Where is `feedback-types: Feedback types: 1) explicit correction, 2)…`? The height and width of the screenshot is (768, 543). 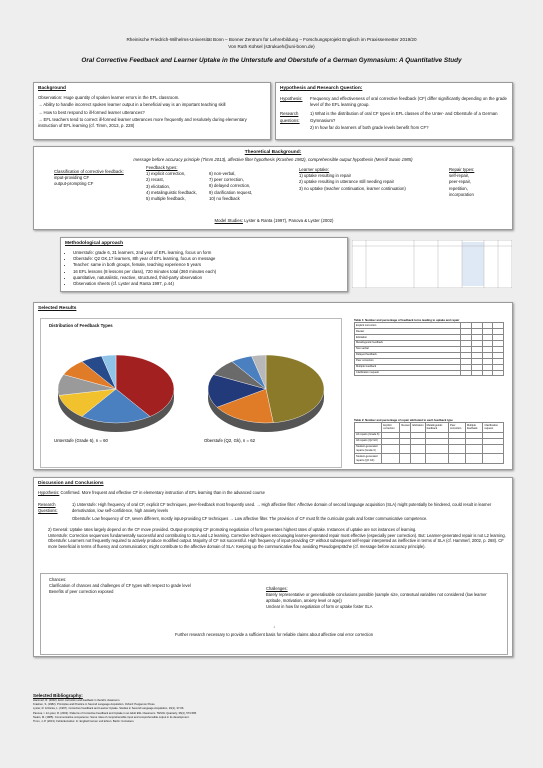
feedback-types: Feedback types: 1) explicit correction, 2)… is located at coordinates (176, 183).